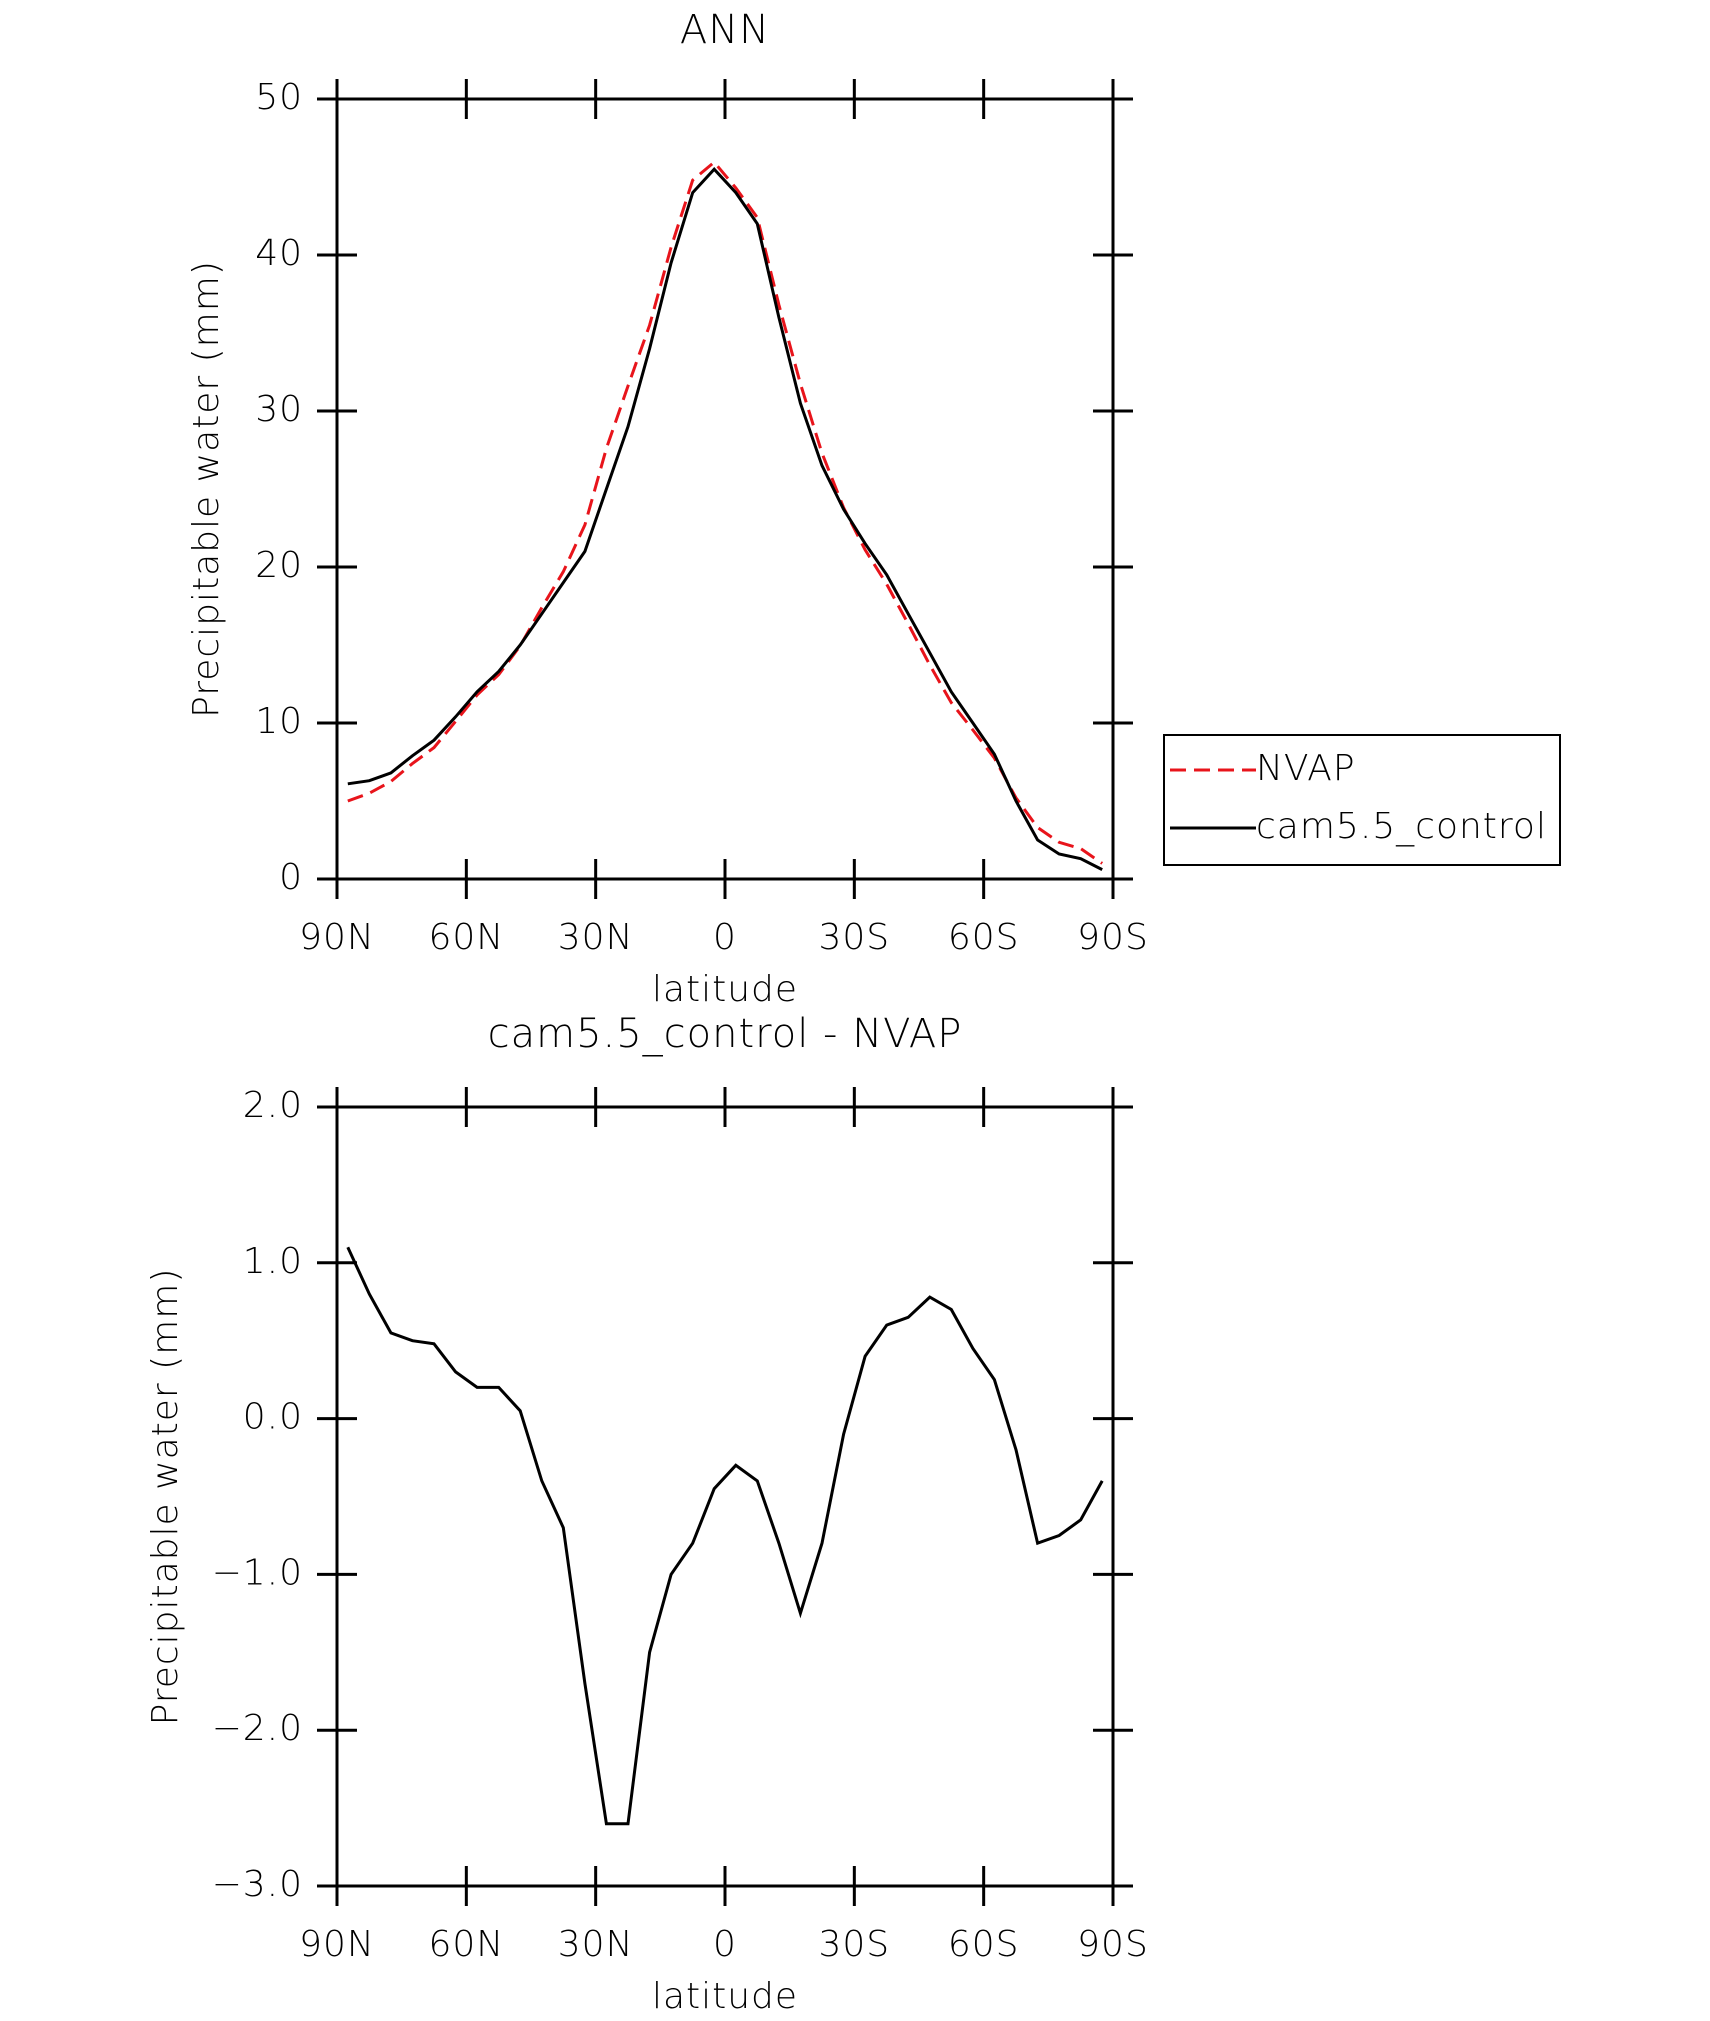  Describe the element at coordinates (1401, 826) in the screenshot. I see `legend-label: cam5.5_control` at that location.